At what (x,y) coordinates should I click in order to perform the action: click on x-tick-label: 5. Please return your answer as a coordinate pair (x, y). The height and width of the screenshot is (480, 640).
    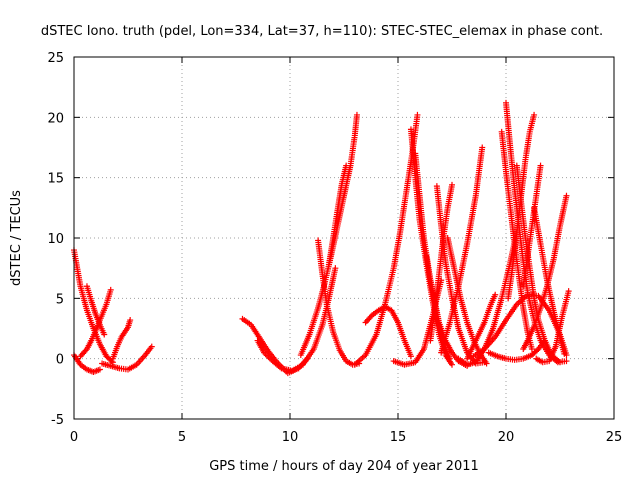
    Looking at the image, I should click on (182, 437).